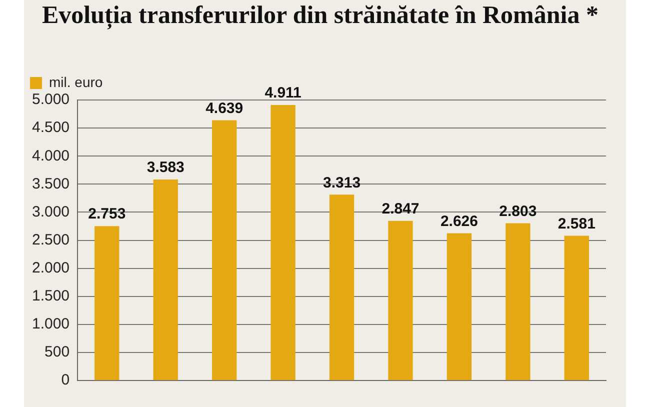  Describe the element at coordinates (65, 380) in the screenshot. I see `y-tick-label: 0` at that location.